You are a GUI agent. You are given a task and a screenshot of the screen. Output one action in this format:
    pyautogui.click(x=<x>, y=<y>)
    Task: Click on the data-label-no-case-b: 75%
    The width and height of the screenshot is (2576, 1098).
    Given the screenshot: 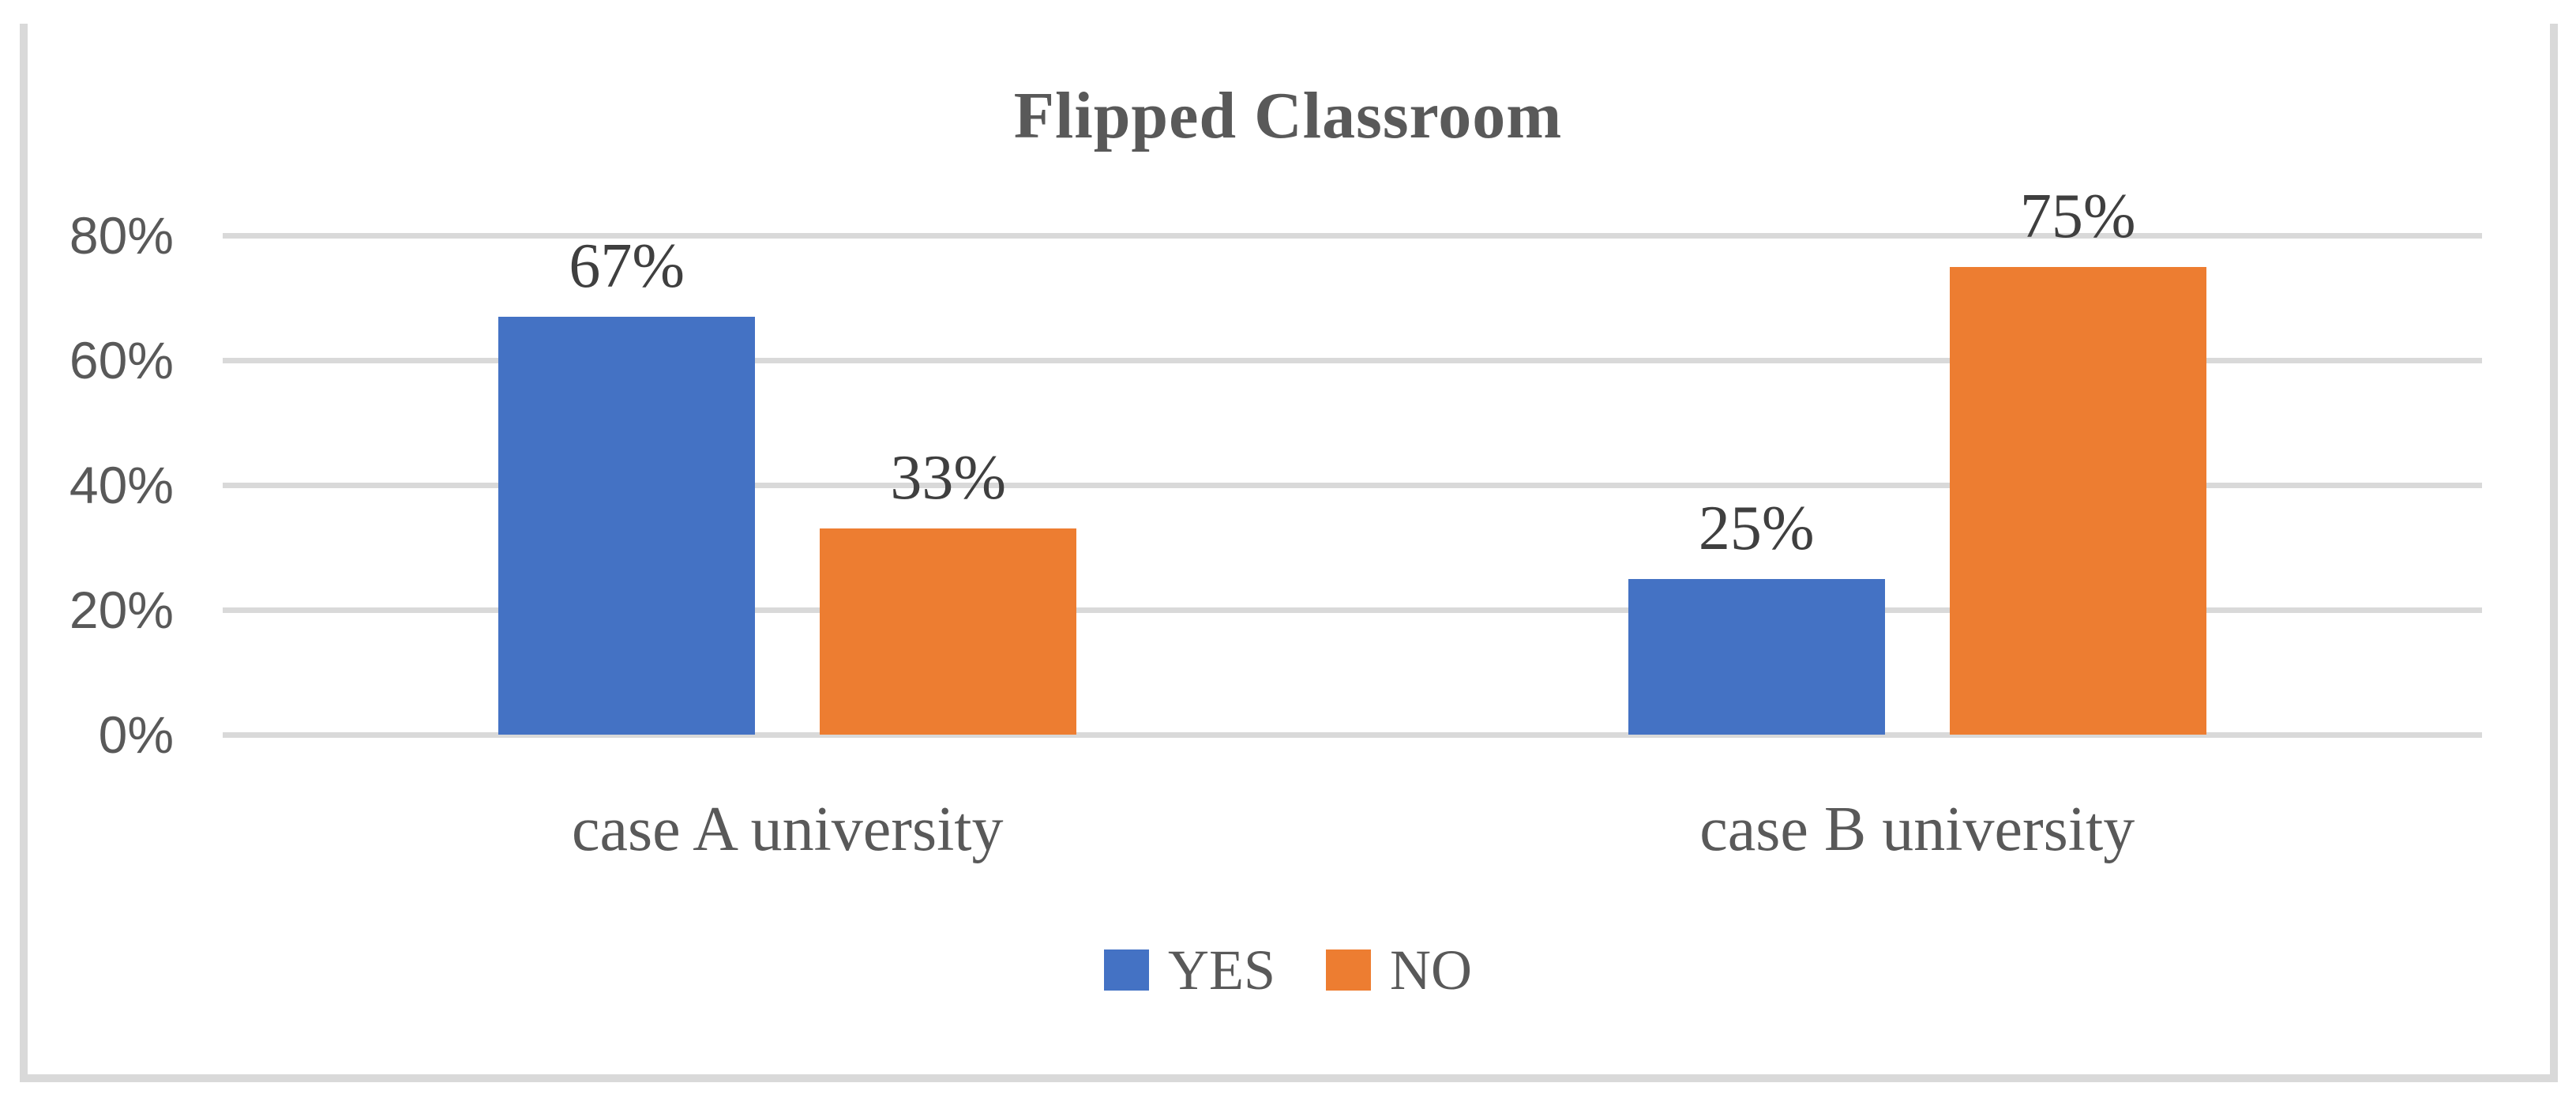 What is the action you would take?
    pyautogui.click(x=2077, y=216)
    